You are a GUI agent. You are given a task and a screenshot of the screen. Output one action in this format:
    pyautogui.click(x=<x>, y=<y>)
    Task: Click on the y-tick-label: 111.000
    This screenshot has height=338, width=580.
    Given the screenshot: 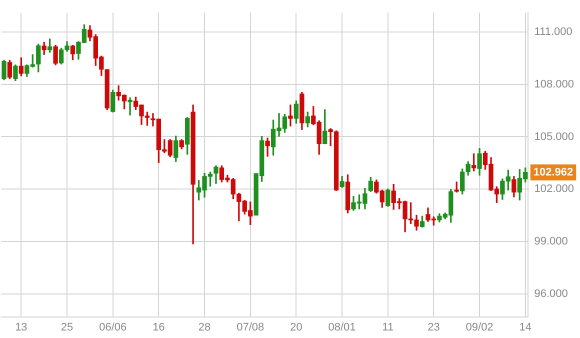 What is the action you would take?
    pyautogui.click(x=553, y=32)
    